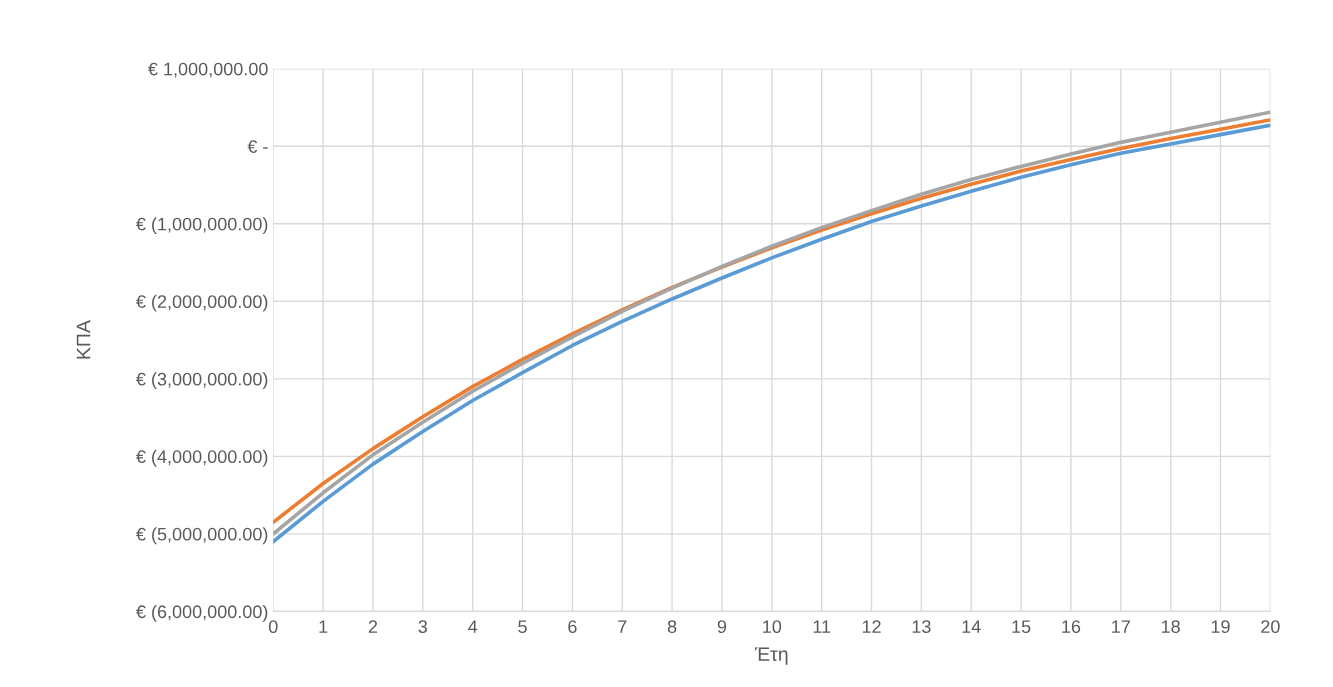 Image resolution: width=1333 pixels, height=687 pixels. I want to click on y-tick-label: € (2,000,000.00), so click(202, 303).